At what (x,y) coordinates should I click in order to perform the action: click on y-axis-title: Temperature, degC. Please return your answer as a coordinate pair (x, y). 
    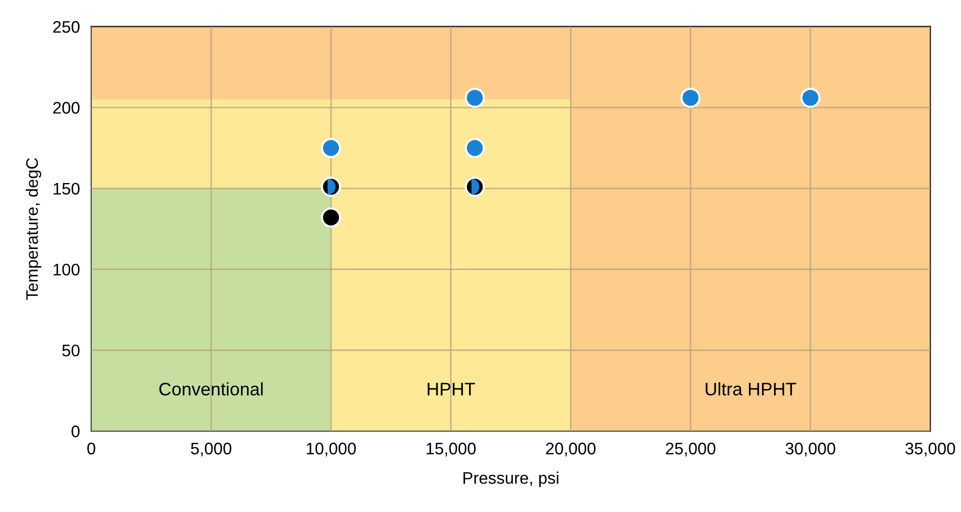
    Looking at the image, I should click on (34, 229).